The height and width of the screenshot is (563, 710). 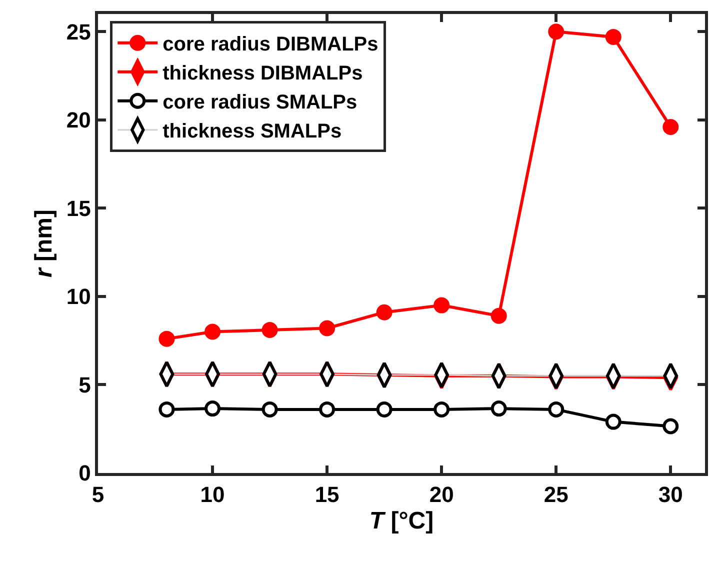 I want to click on y-tick-label: 10, so click(x=78, y=297).